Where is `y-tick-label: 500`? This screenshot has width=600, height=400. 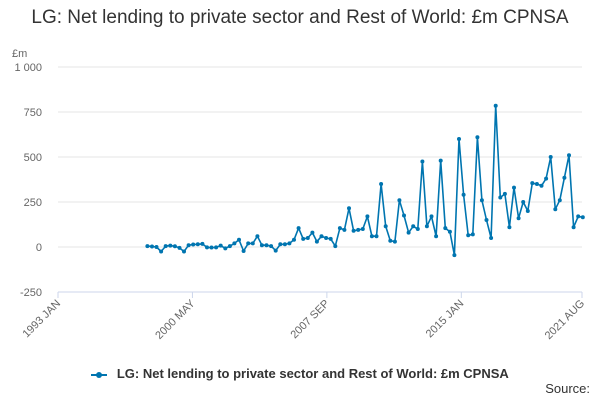
y-tick-label: 500 is located at coordinates (33, 158).